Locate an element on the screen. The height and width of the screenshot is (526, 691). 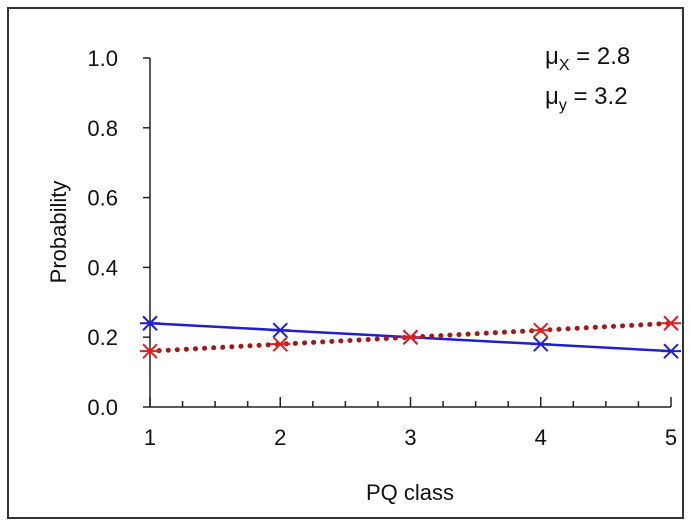
series-layer is located at coordinates (410, 337).